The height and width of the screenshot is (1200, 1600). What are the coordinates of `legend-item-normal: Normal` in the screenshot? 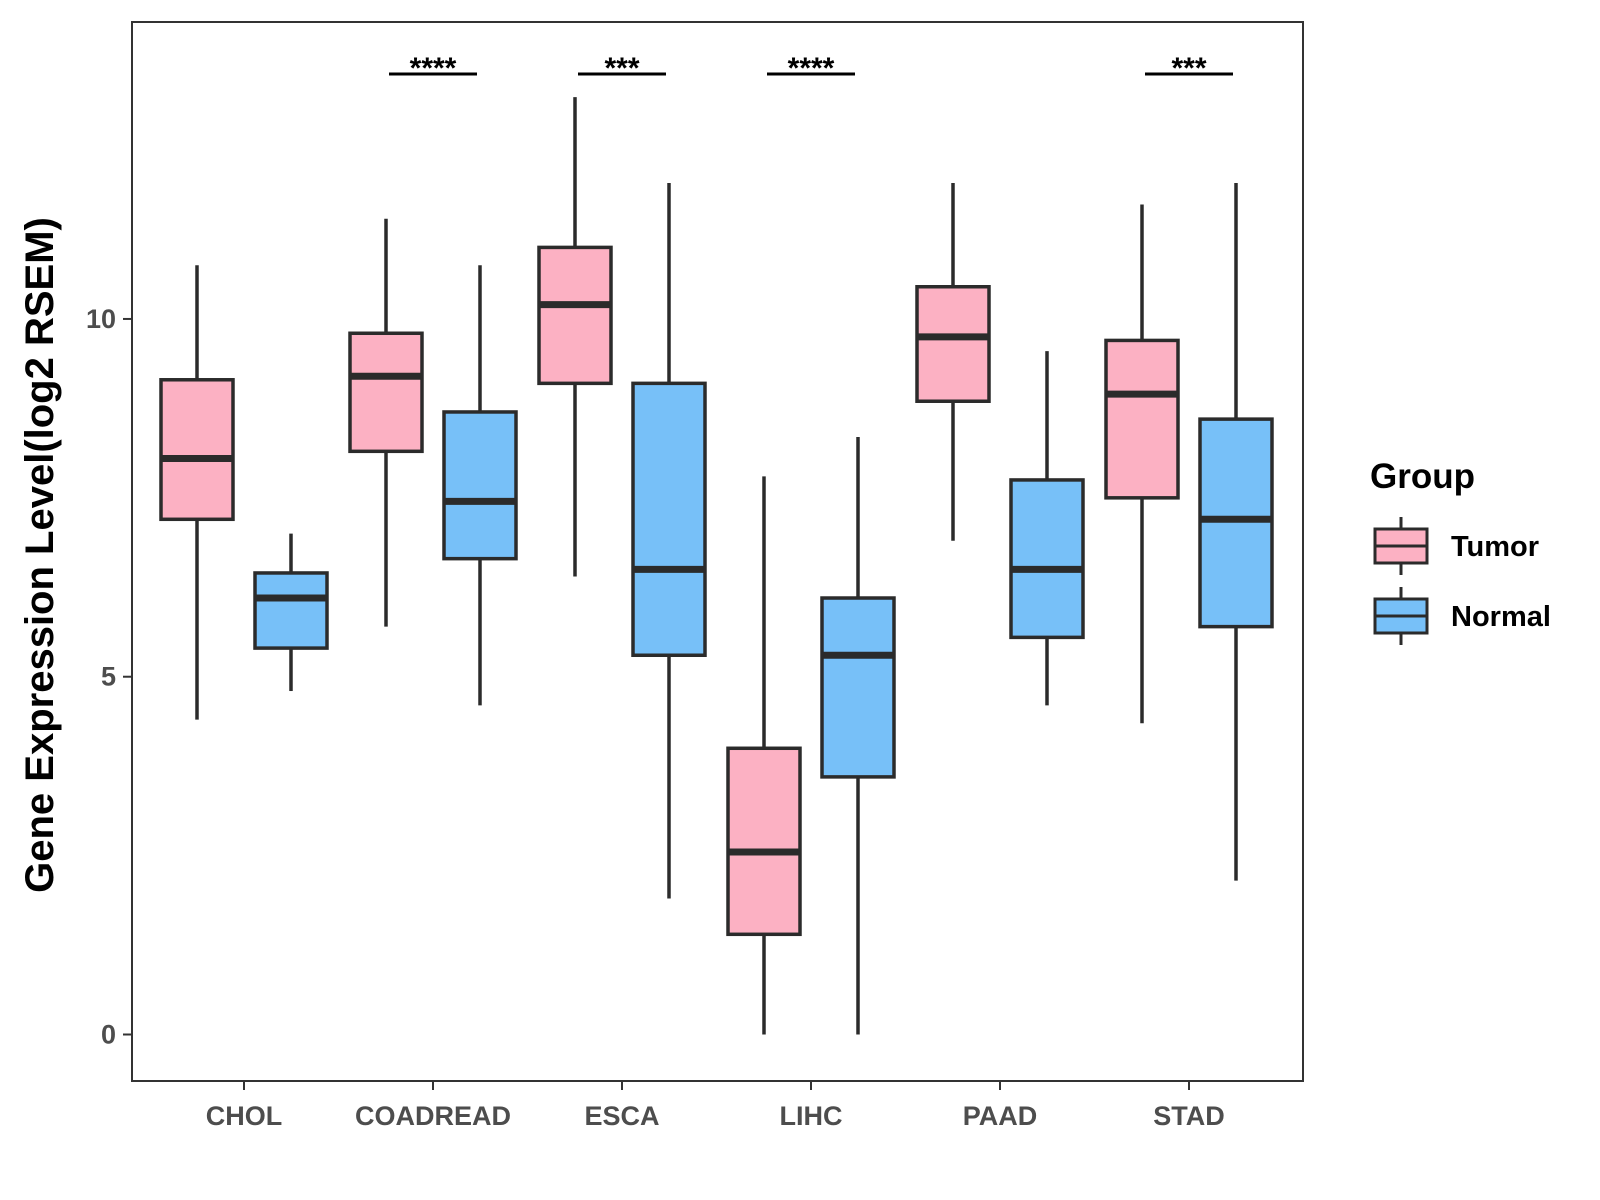 It's located at (1462, 616).